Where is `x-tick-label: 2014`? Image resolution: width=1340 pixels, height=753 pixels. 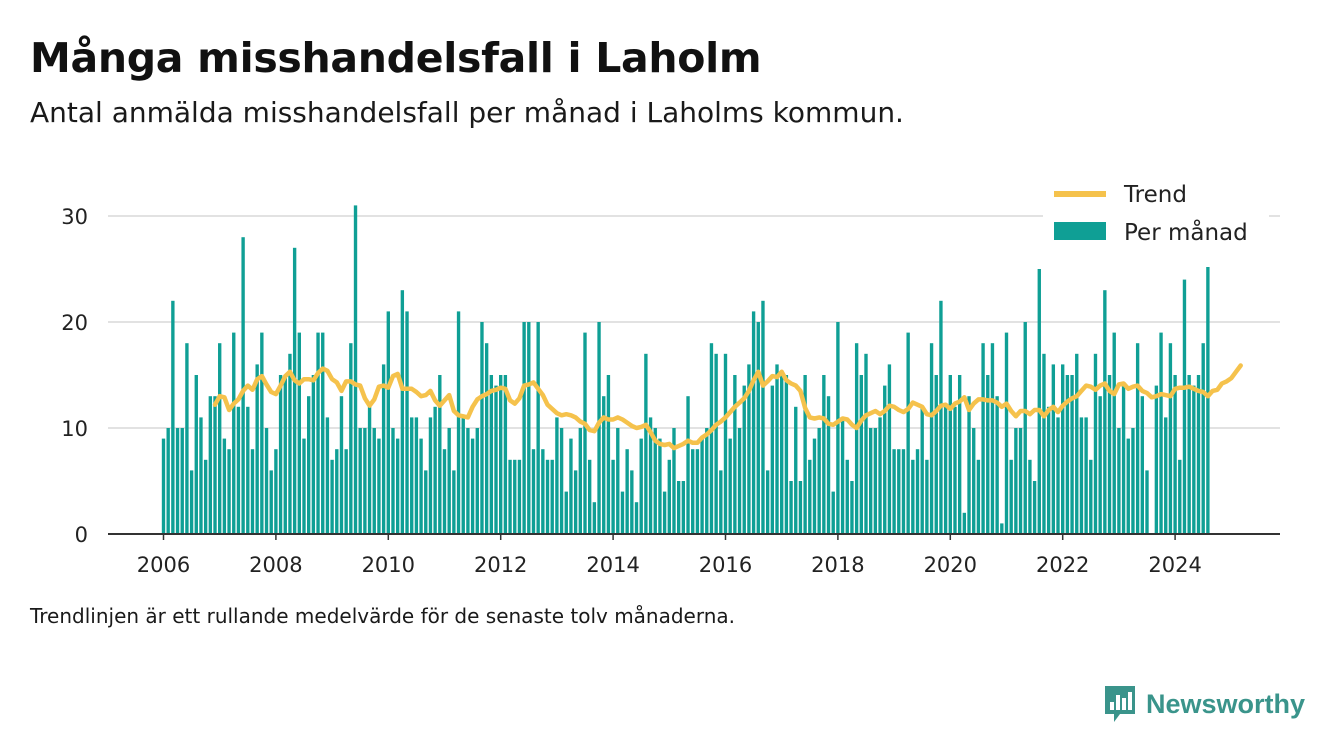 x-tick-label: 2014 is located at coordinates (612, 565).